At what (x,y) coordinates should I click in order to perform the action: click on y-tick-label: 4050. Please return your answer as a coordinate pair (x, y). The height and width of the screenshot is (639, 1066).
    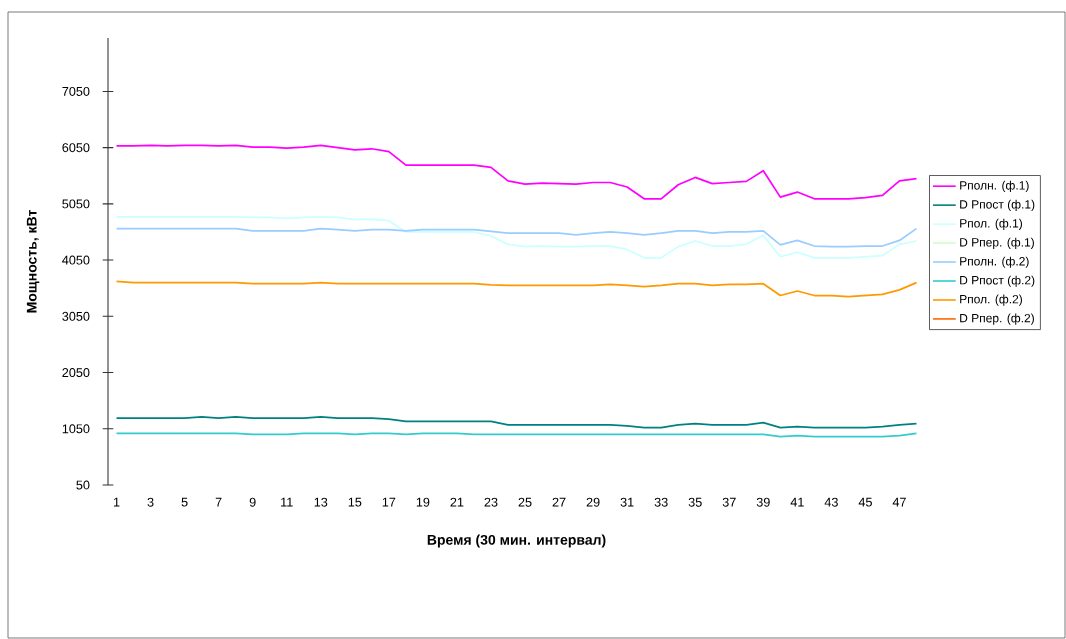
    Looking at the image, I should click on (76, 260).